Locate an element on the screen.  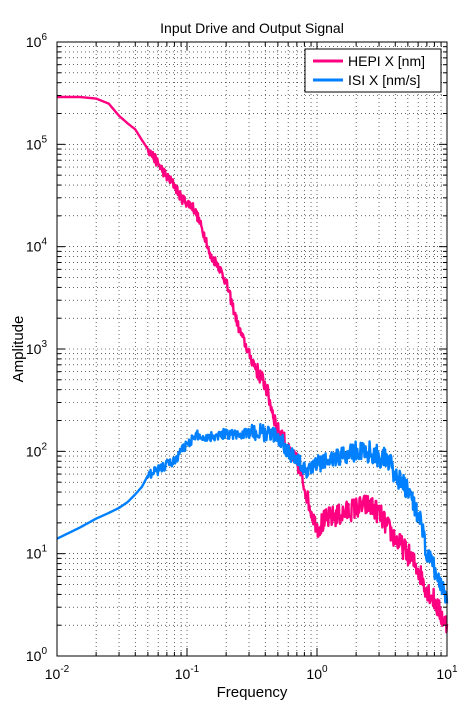
x-tick-label: 10¹ is located at coordinates (447, 673).